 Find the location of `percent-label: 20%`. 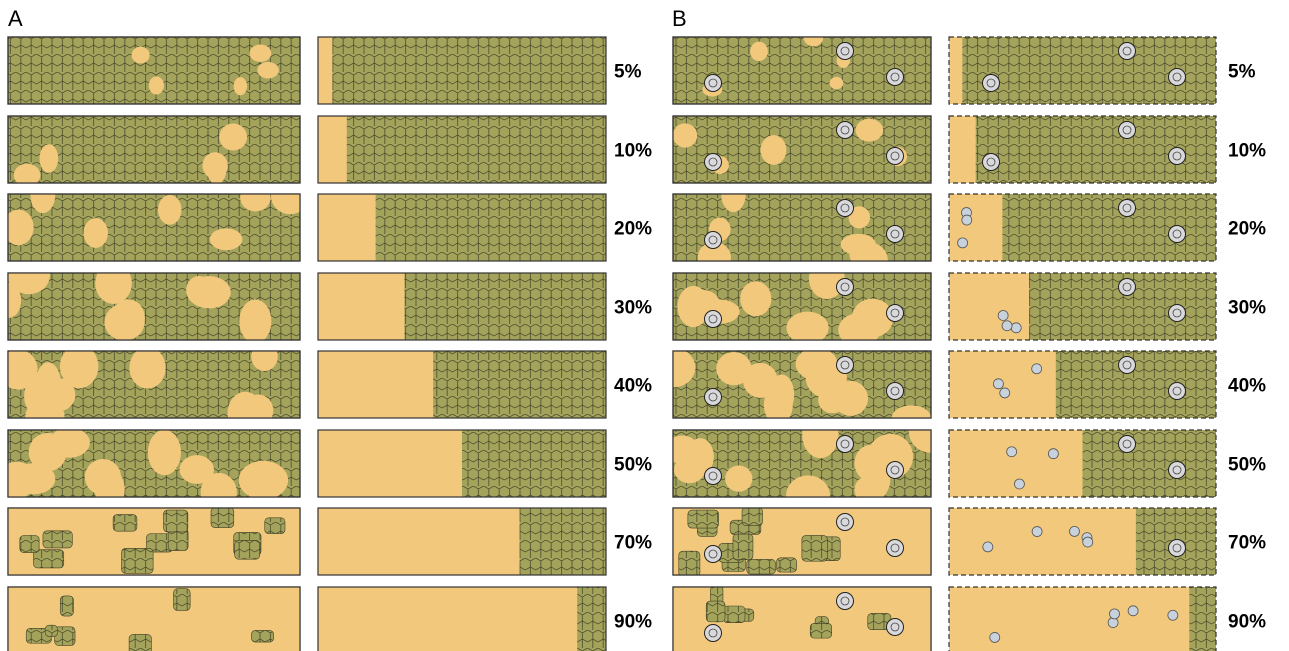

percent-label: 20% is located at coordinates (1247, 229).